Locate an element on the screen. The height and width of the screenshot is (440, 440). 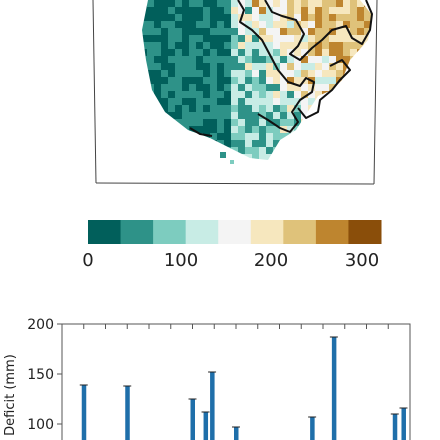
colorbar is located at coordinates (235, 232).